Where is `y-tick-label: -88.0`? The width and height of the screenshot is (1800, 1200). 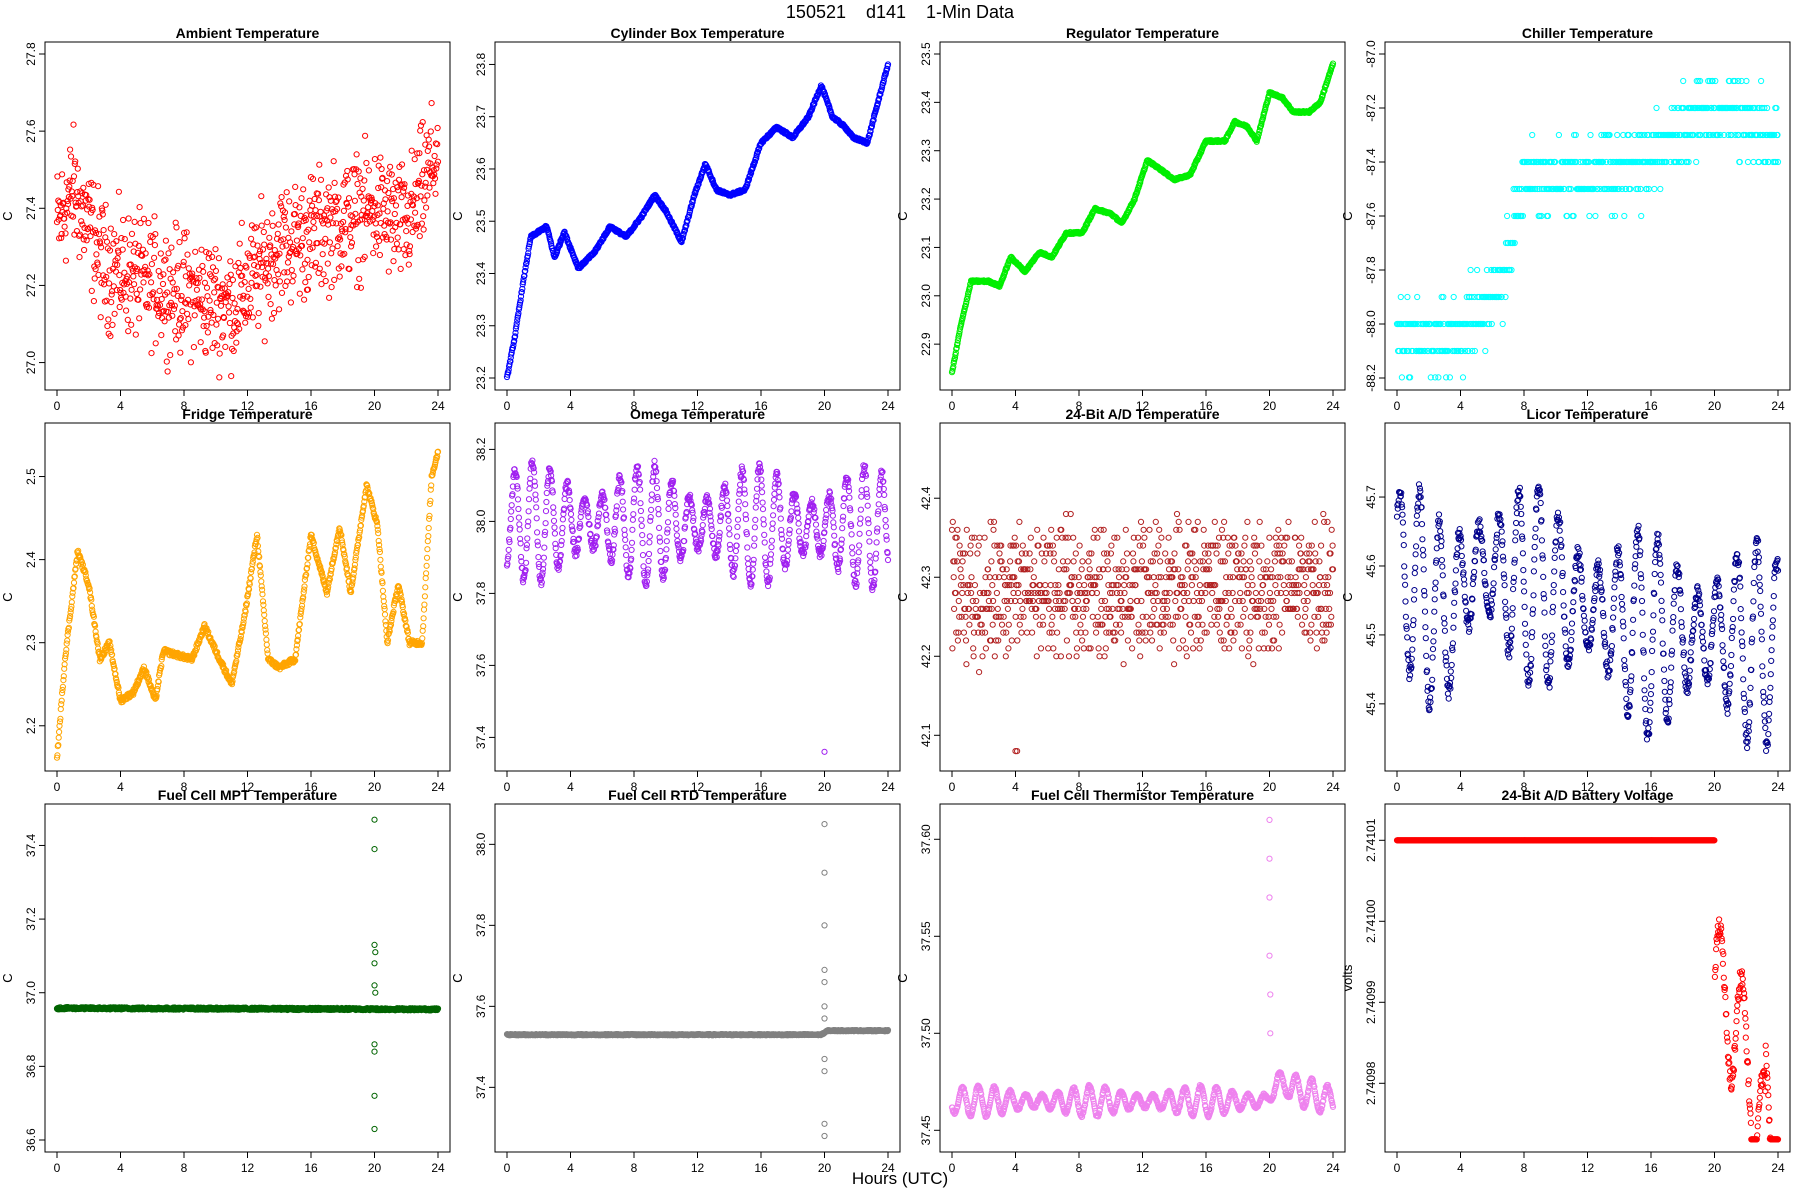 y-tick-label: -88.0 is located at coordinates (1371, 324).